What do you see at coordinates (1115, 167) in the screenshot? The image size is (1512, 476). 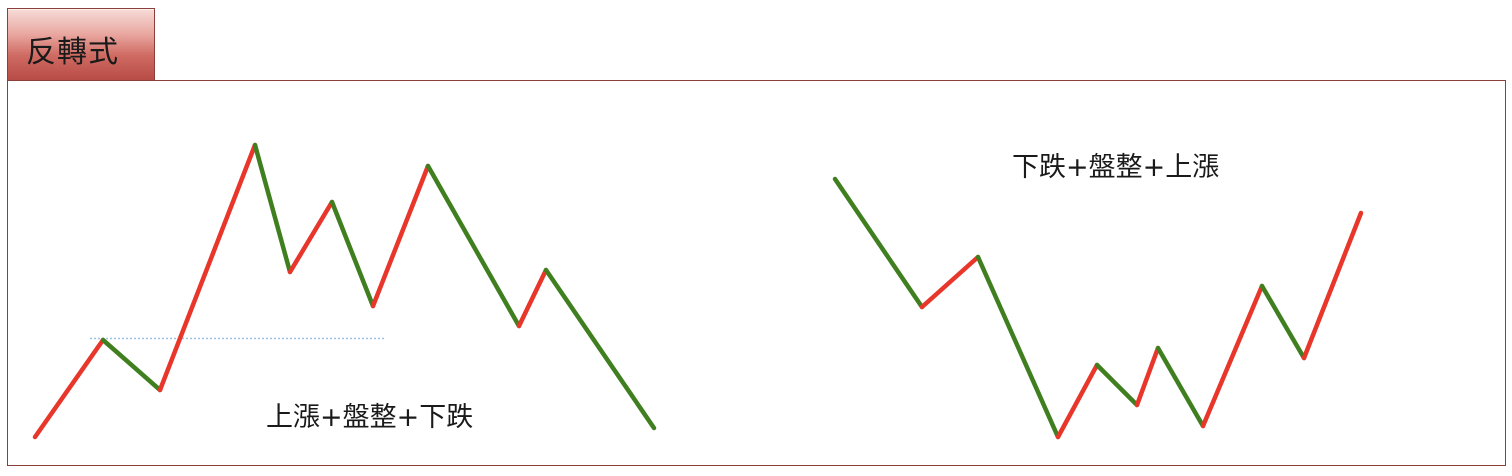 I see `bottom-reversal-caption: 下跌+盤整+上漲` at bounding box center [1115, 167].